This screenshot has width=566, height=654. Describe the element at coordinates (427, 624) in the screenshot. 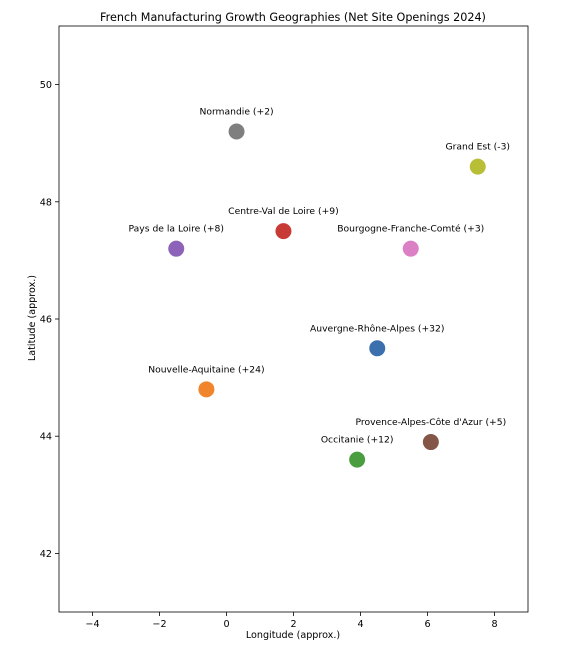

I see `x-tick-label: 6` at that location.